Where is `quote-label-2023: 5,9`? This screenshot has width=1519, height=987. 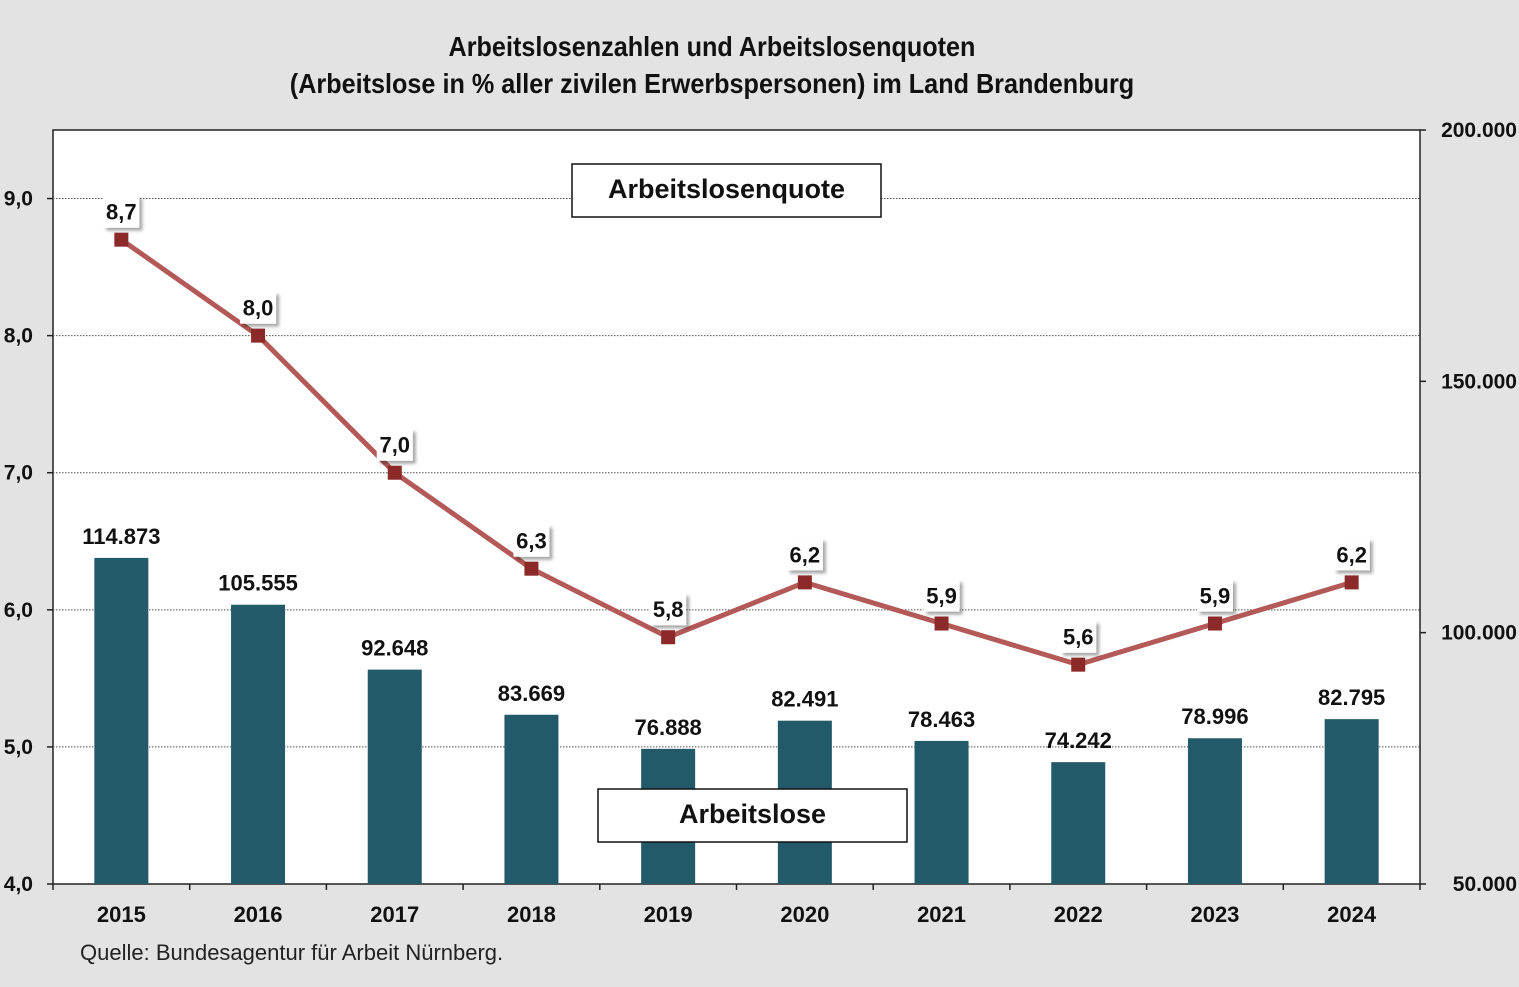 quote-label-2023: 5,9 is located at coordinates (1215, 596).